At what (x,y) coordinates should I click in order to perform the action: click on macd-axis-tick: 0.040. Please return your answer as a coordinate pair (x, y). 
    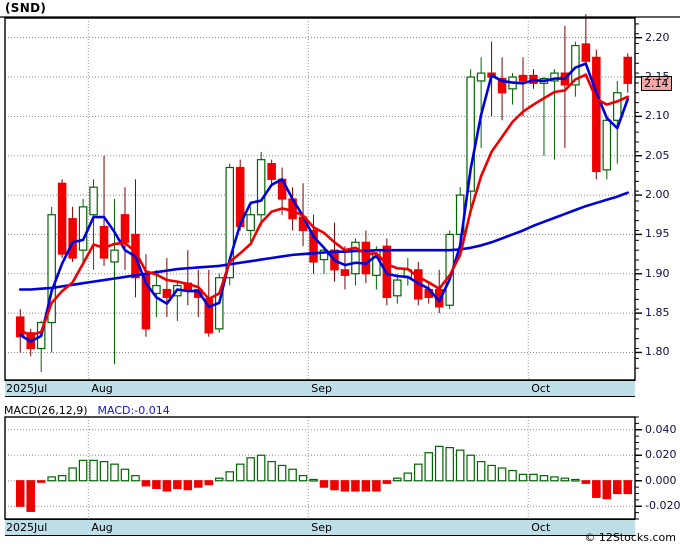
    Looking at the image, I should click on (661, 429).